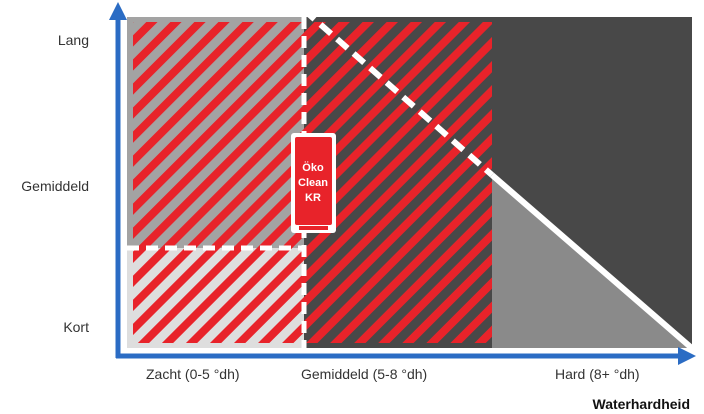 The width and height of the screenshot is (704, 414). I want to click on y-label-kort: Kort, so click(76, 327).